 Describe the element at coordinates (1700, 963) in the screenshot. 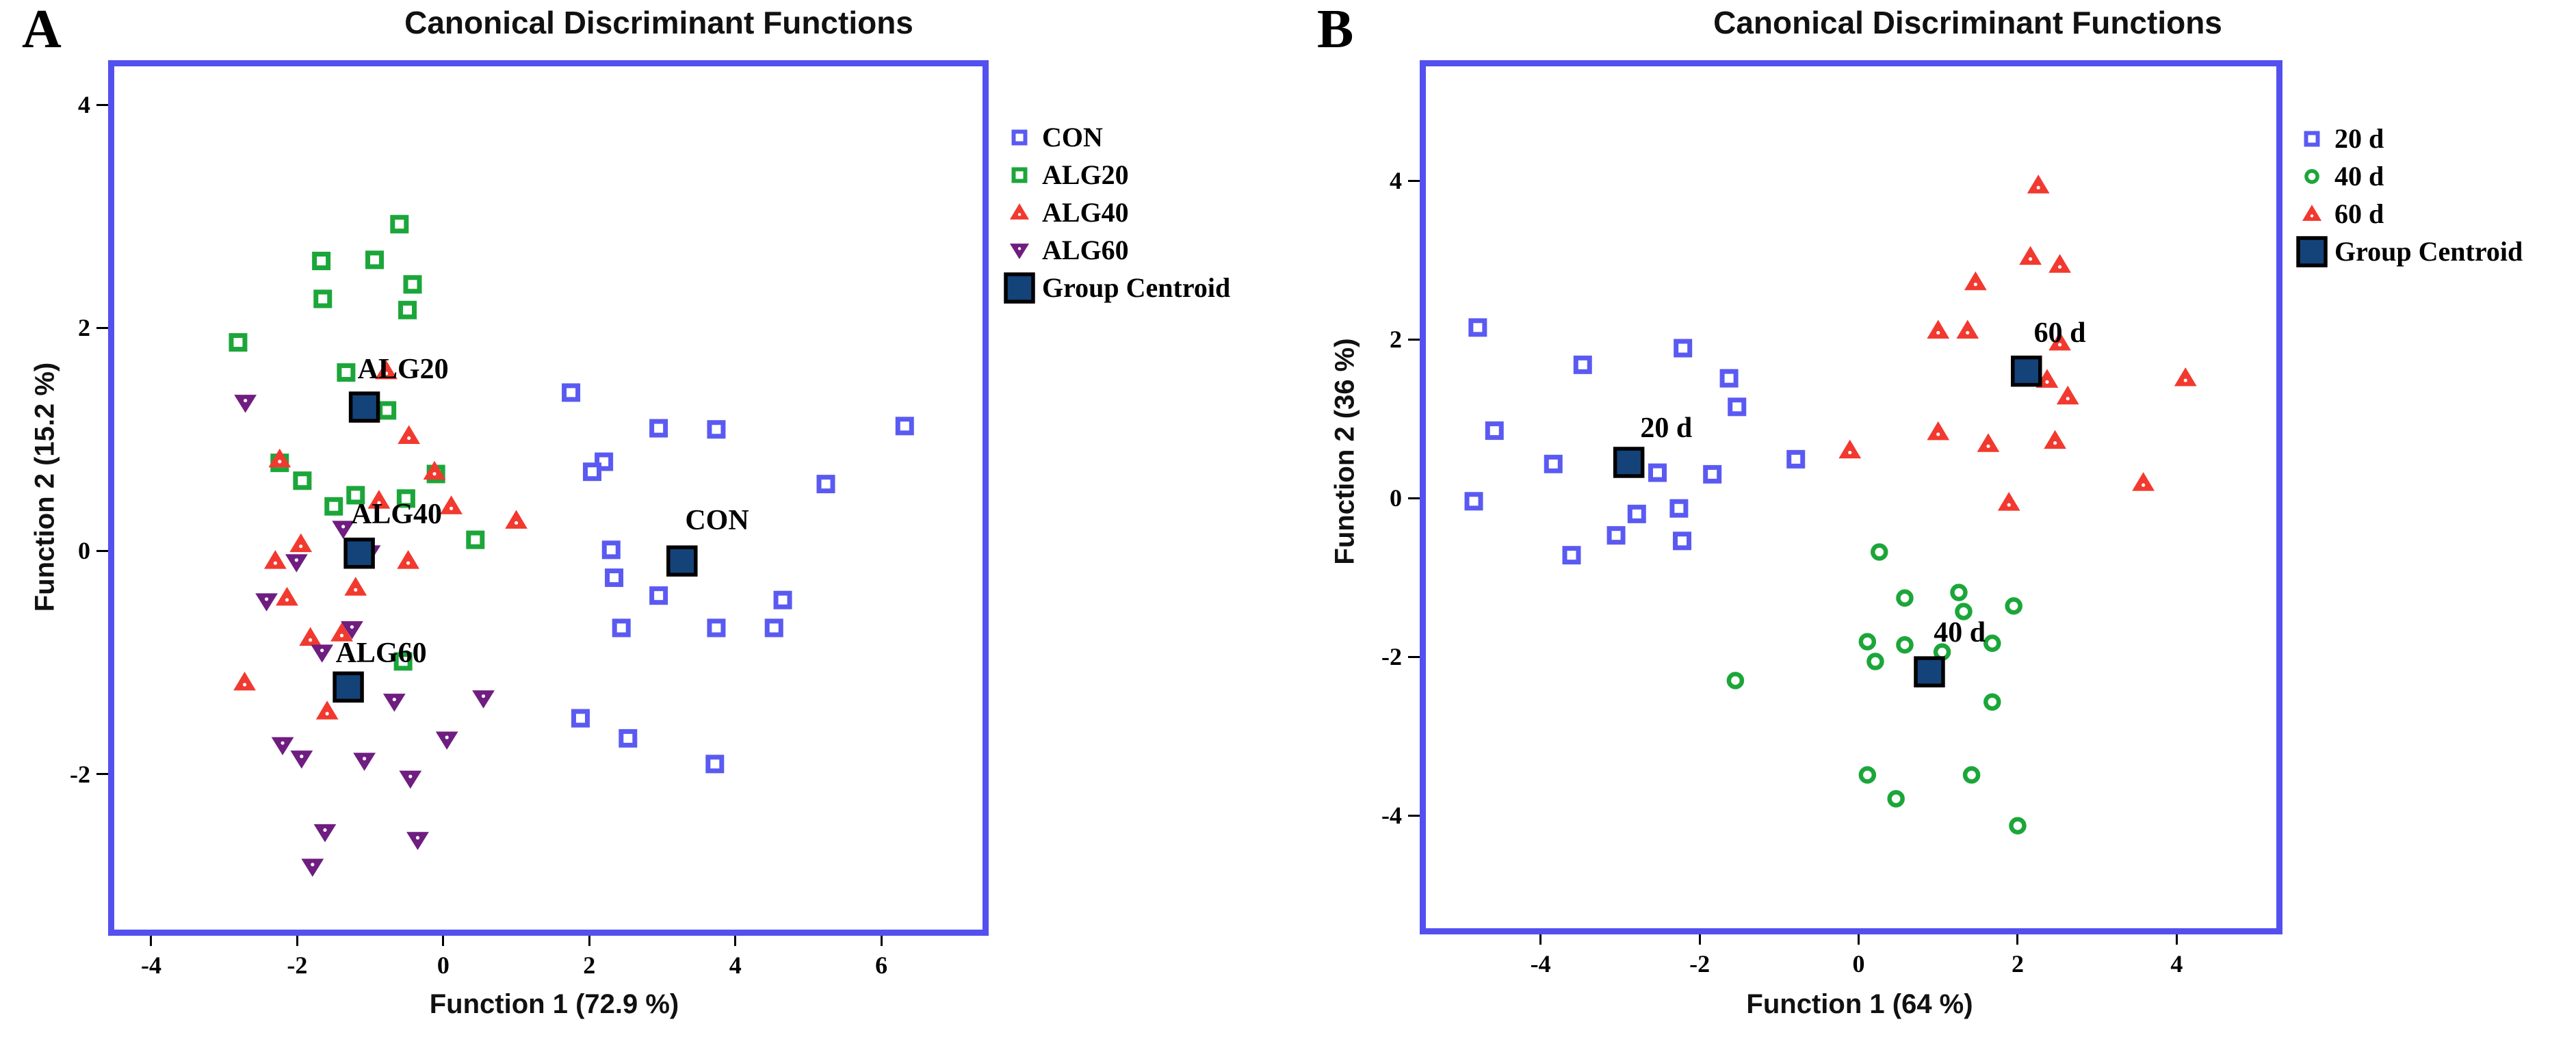

I see `x-tick-label: -2` at that location.